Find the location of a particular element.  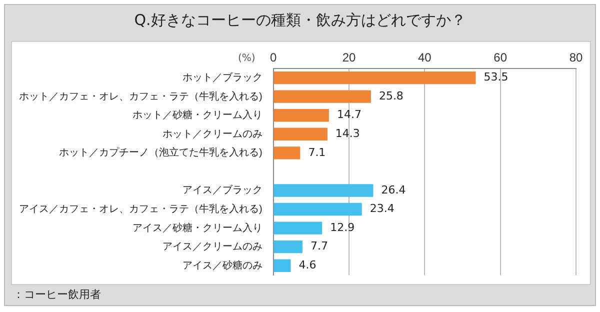

chart-title: Q.好きなコーヒーの種類・飲み方はどれですか？ is located at coordinates (300, 20).